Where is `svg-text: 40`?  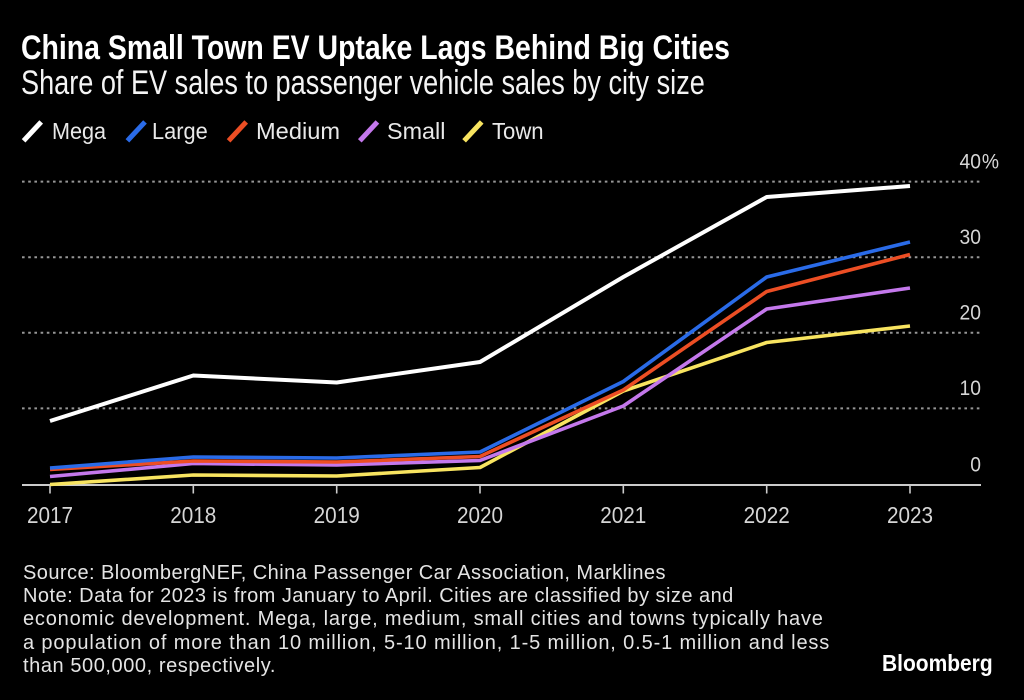
svg-text: 40 is located at coordinates (970, 162).